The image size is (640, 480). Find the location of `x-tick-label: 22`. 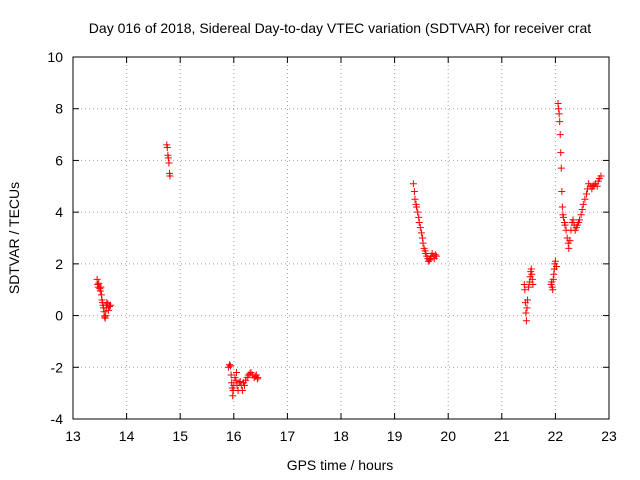

x-tick-label: 22 is located at coordinates (556, 436).